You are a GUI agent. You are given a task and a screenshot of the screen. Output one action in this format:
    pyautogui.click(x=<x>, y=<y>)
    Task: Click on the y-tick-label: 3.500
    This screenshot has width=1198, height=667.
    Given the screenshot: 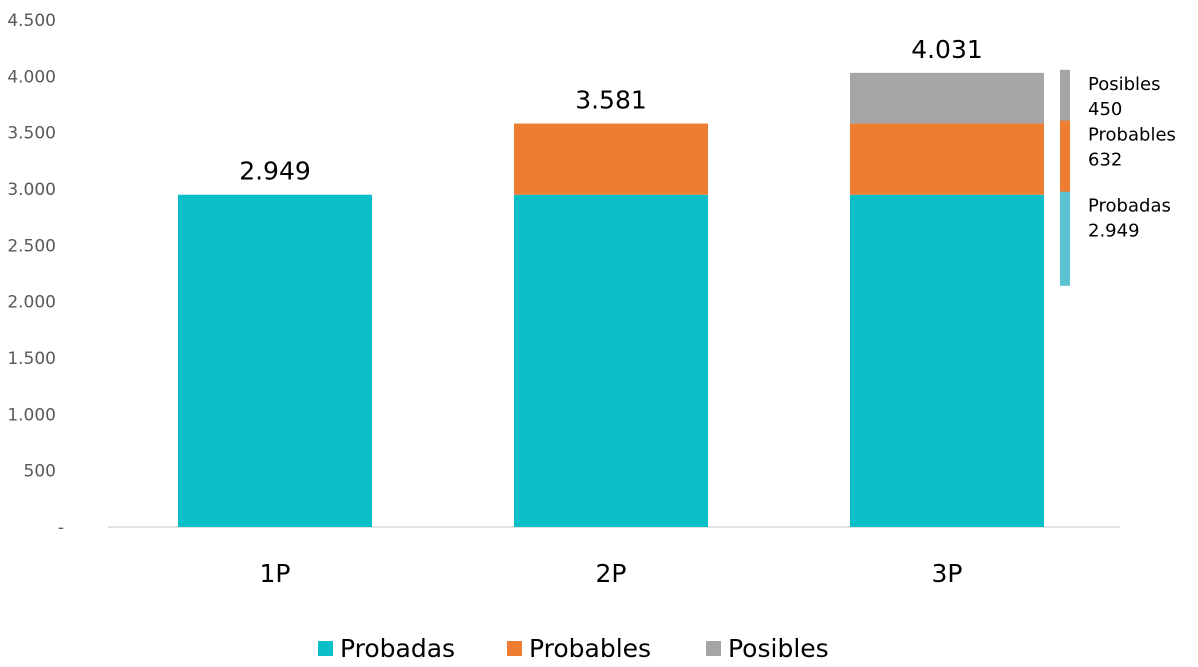 What is the action you would take?
    pyautogui.click(x=31, y=134)
    